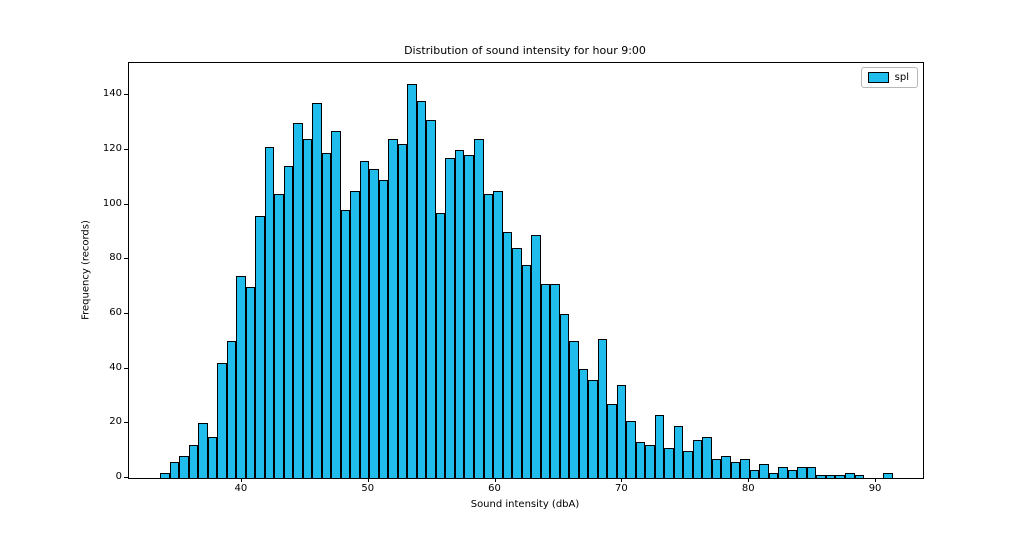 This screenshot has height=546, width=1024. What do you see at coordinates (748, 488) in the screenshot?
I see `x-tick-label: 80` at bounding box center [748, 488].